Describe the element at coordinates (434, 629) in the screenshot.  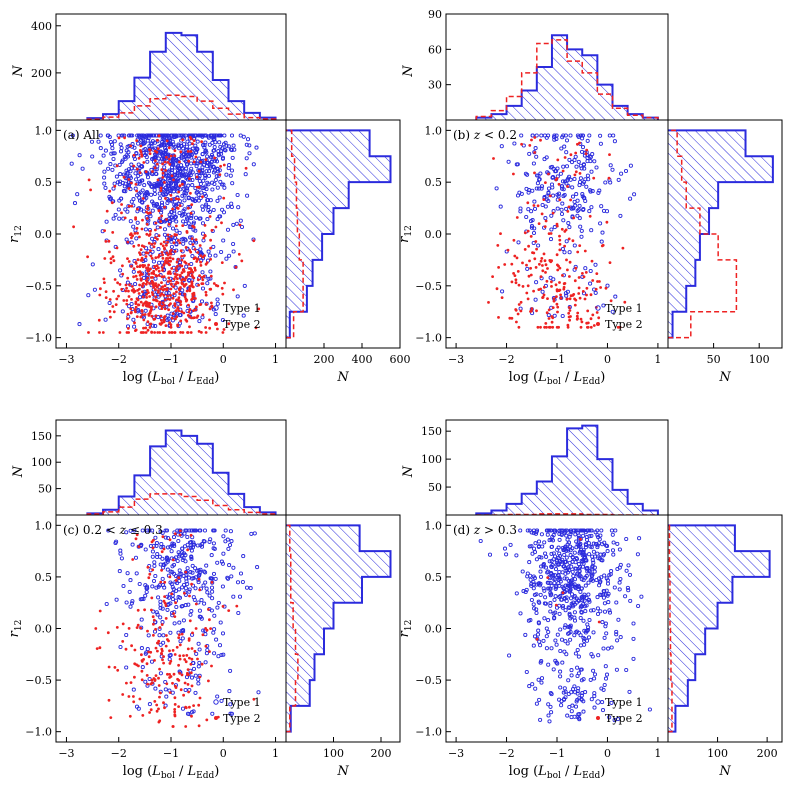
I see `scatter-ytick-label: 0.0` at that location.